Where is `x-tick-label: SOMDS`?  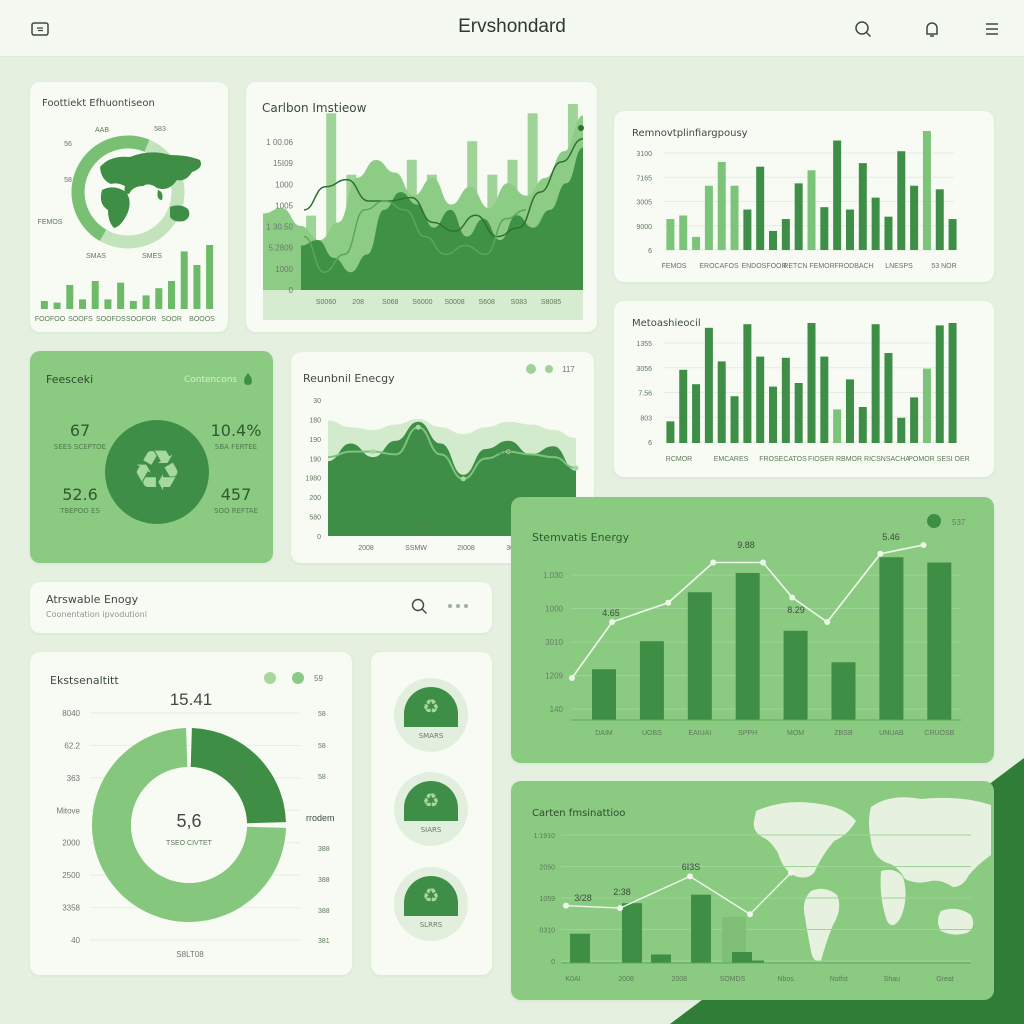 x-tick-label: SOMDS is located at coordinates (733, 979).